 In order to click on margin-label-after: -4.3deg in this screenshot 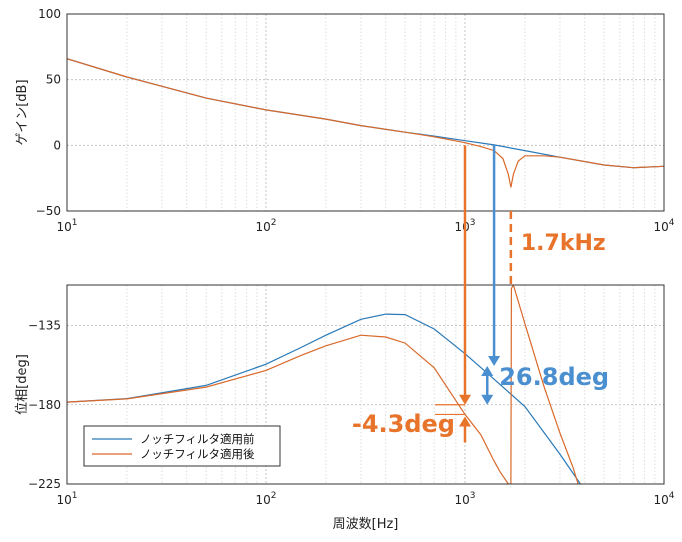, I will do `click(403, 424)`.